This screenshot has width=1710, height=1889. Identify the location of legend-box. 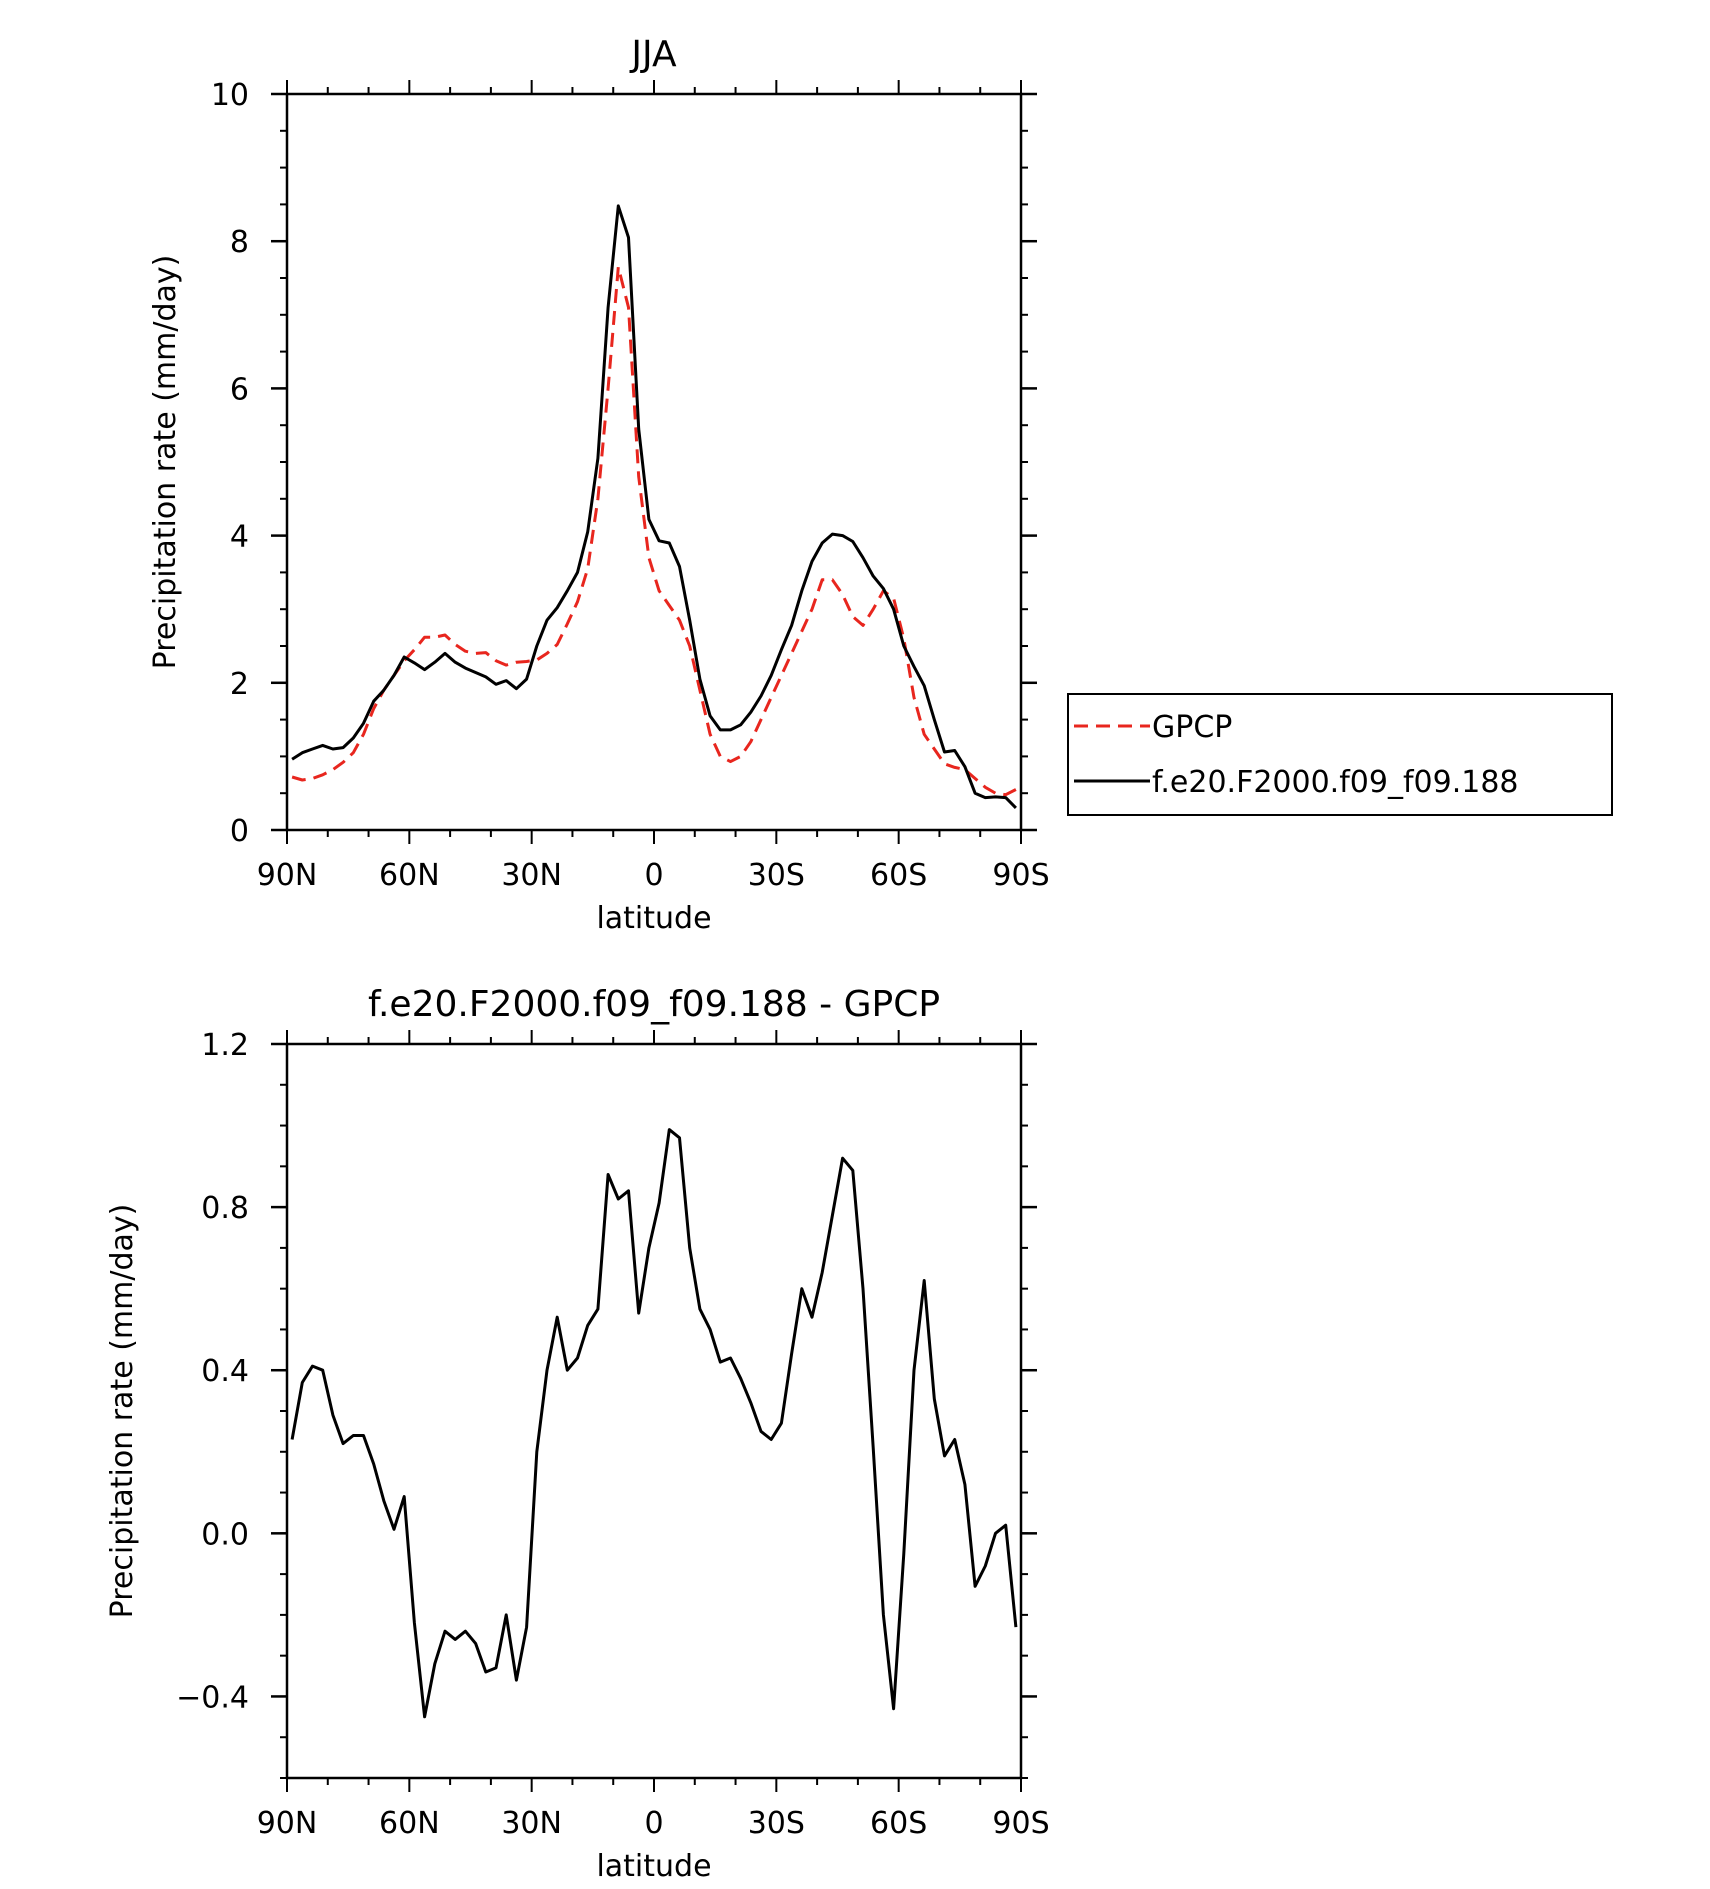
(1340, 754).